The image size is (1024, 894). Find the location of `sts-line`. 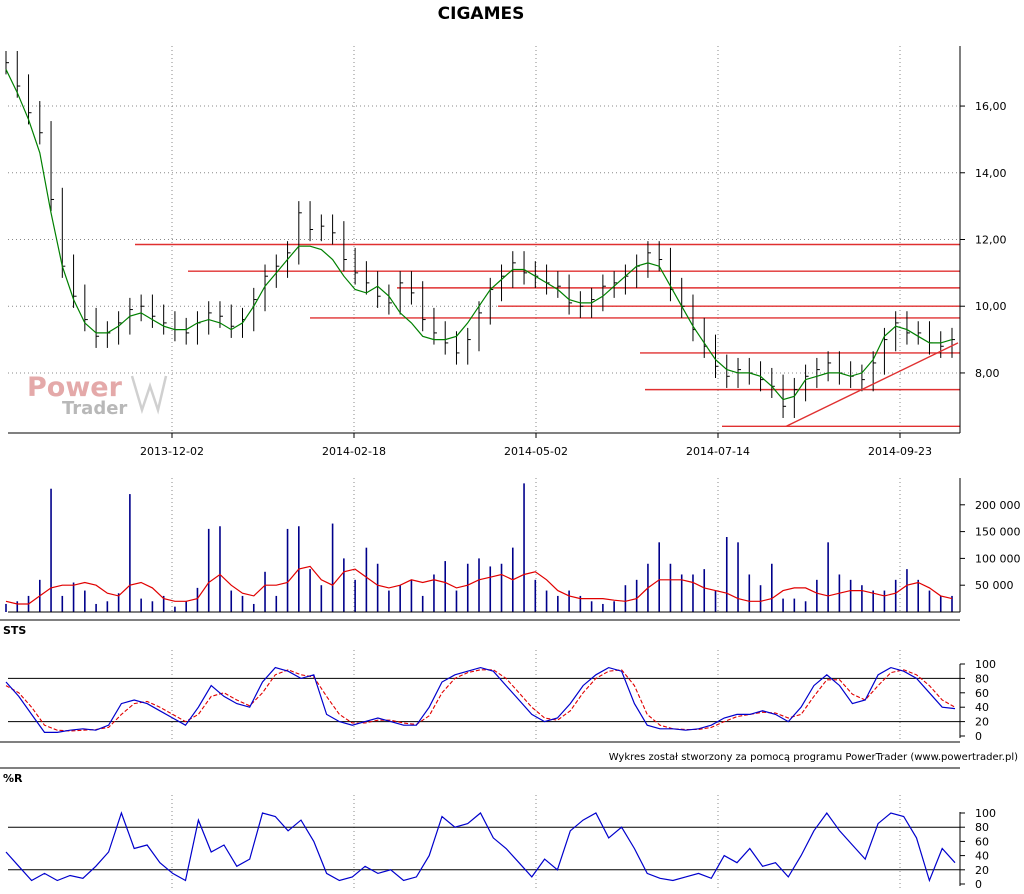

sts-line is located at coordinates (480, 699).